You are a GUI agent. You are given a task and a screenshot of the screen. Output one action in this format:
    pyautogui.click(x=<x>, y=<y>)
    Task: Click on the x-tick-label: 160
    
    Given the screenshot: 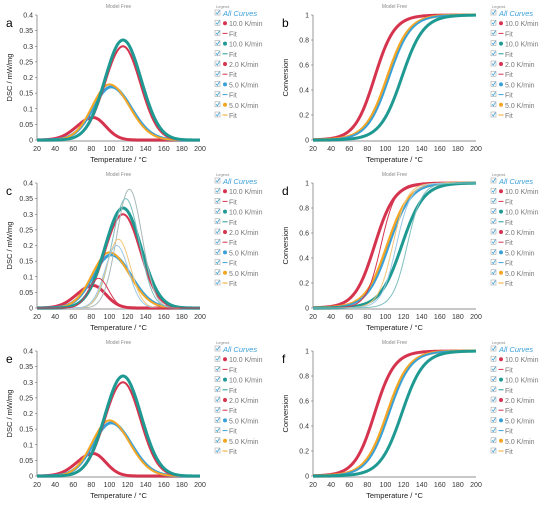 What is the action you would take?
    pyautogui.click(x=440, y=317)
    